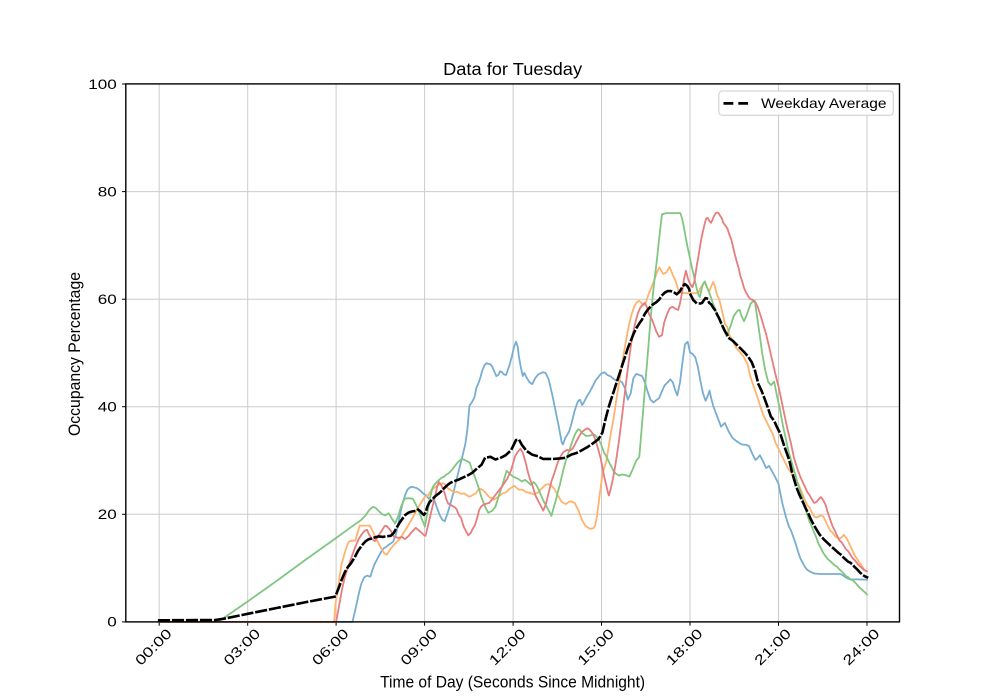 The width and height of the screenshot is (1000, 700). Describe the element at coordinates (102, 84) in the screenshot. I see `svg-text: 100` at that location.